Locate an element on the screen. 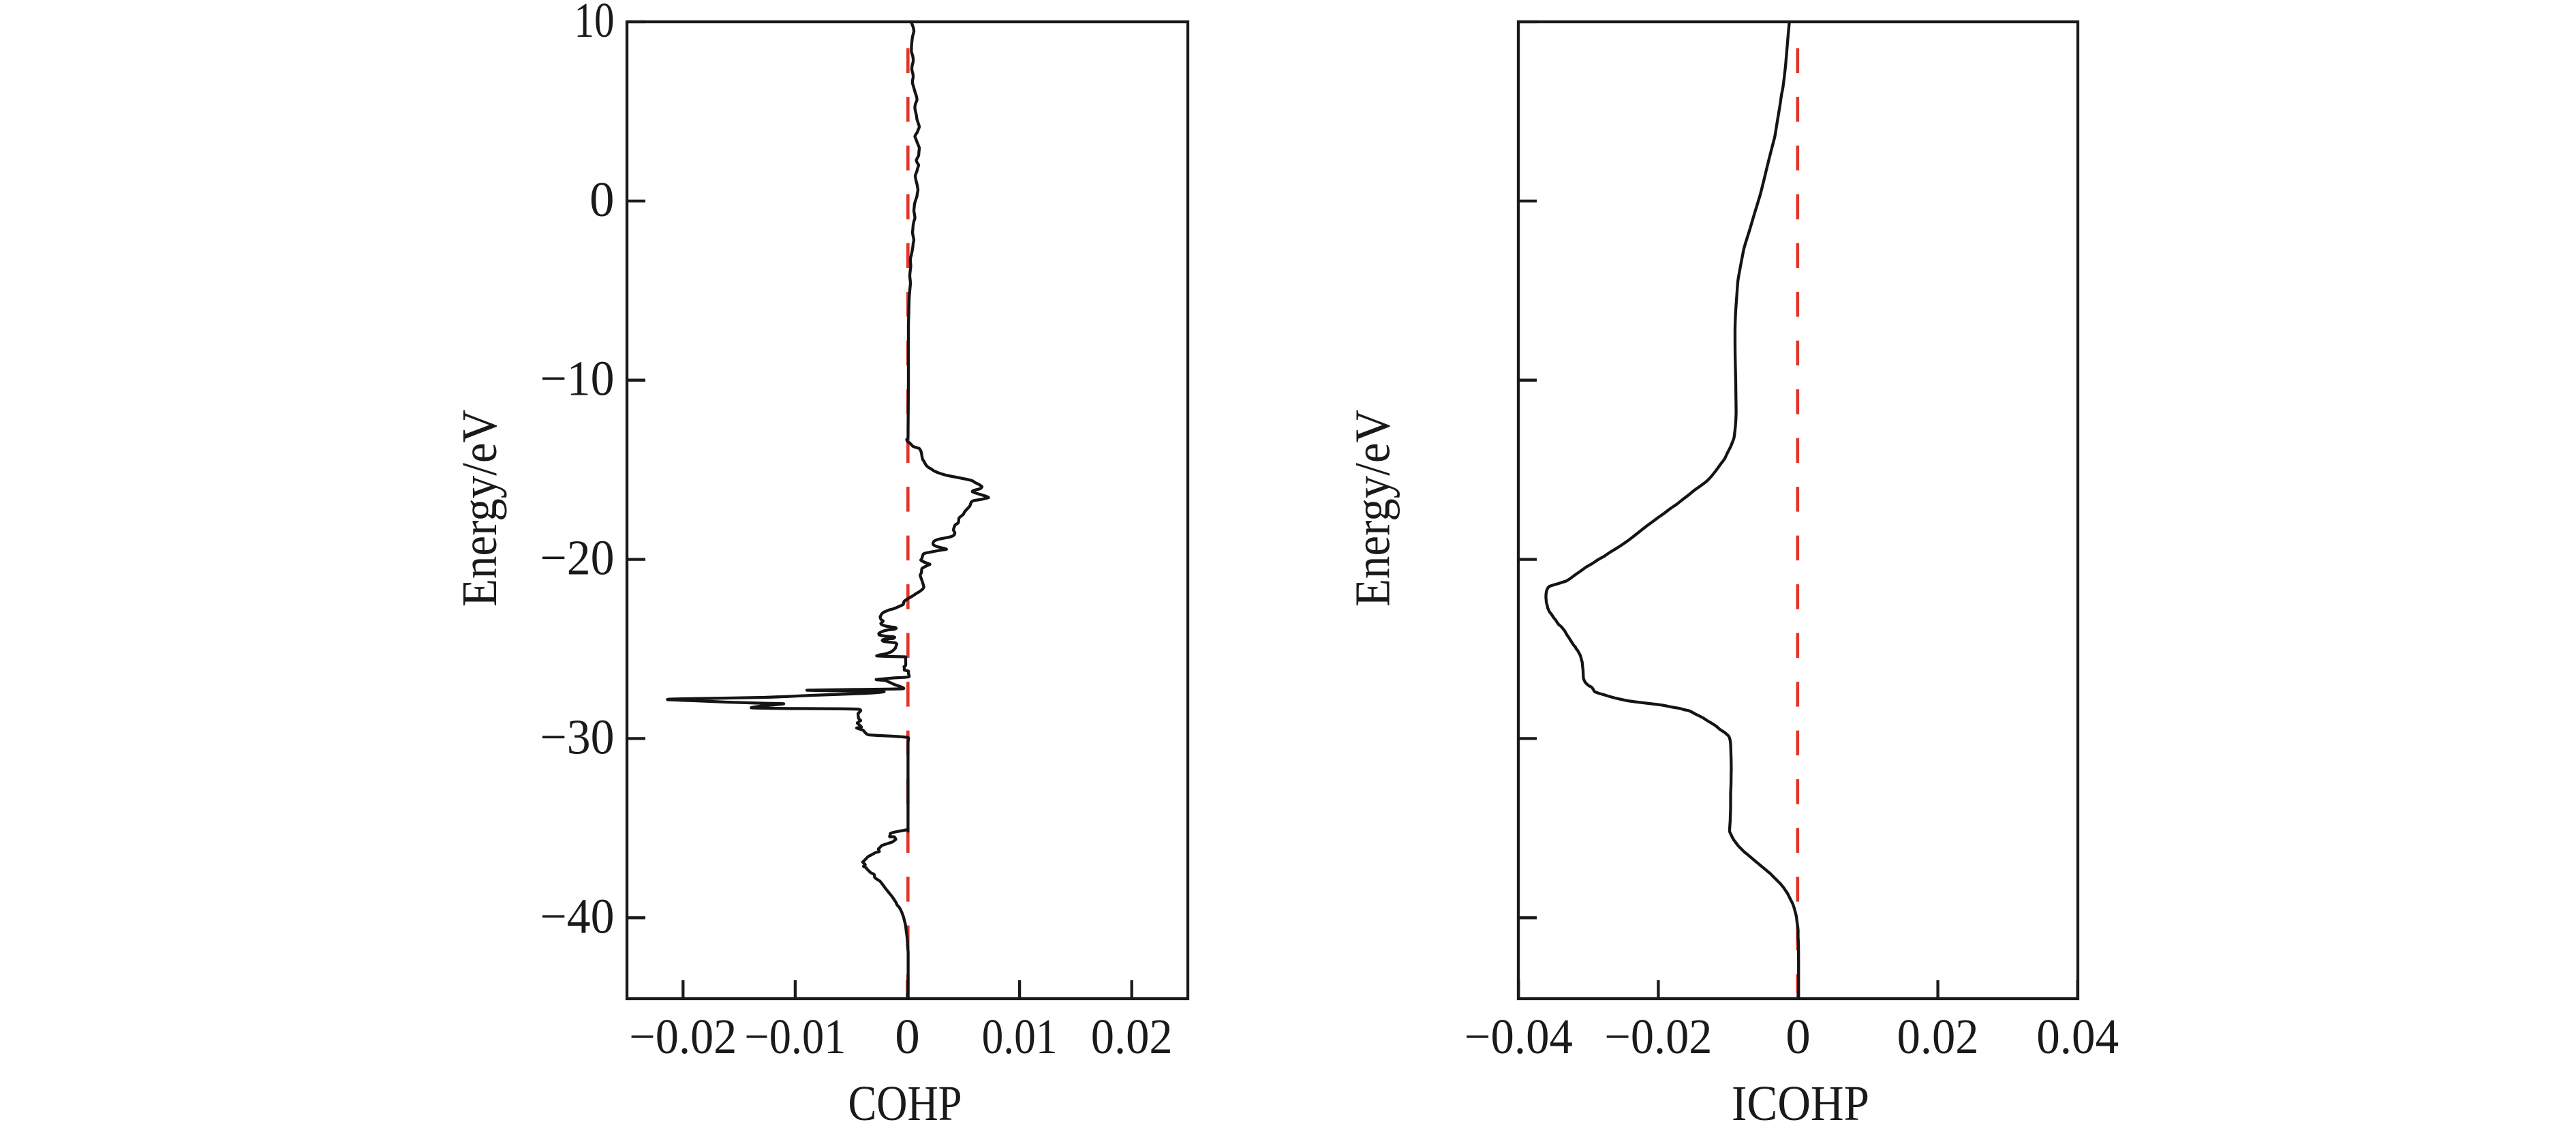 Image resolution: width=2576 pixels, height=1135 pixels. svg-text: 10 is located at coordinates (594, 24).